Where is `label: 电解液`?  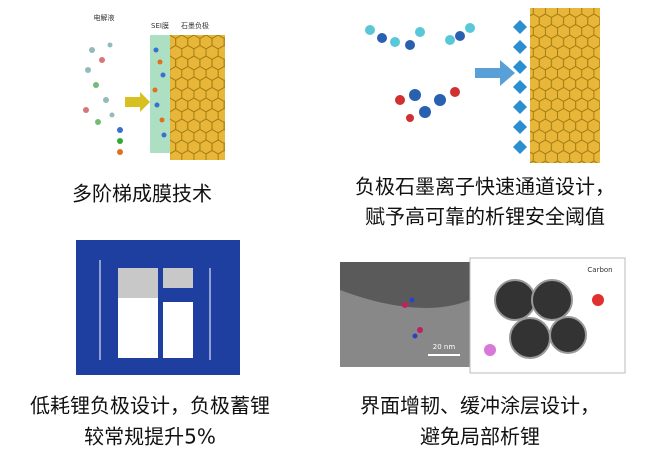 label: 电解液 is located at coordinates (104, 17).